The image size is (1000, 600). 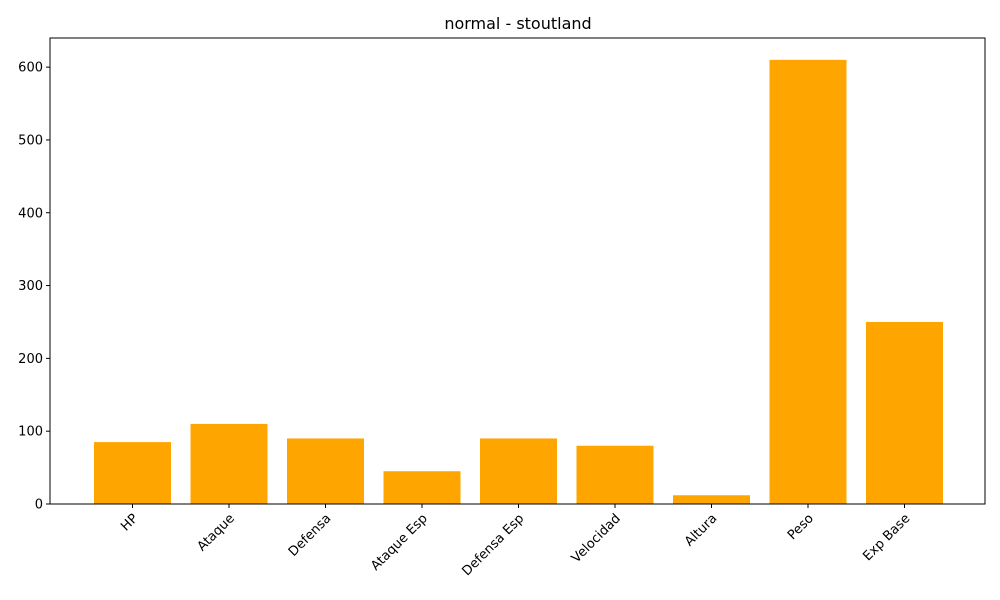 What do you see at coordinates (39, 505) in the screenshot?
I see `y-tick-label: 0` at bounding box center [39, 505].